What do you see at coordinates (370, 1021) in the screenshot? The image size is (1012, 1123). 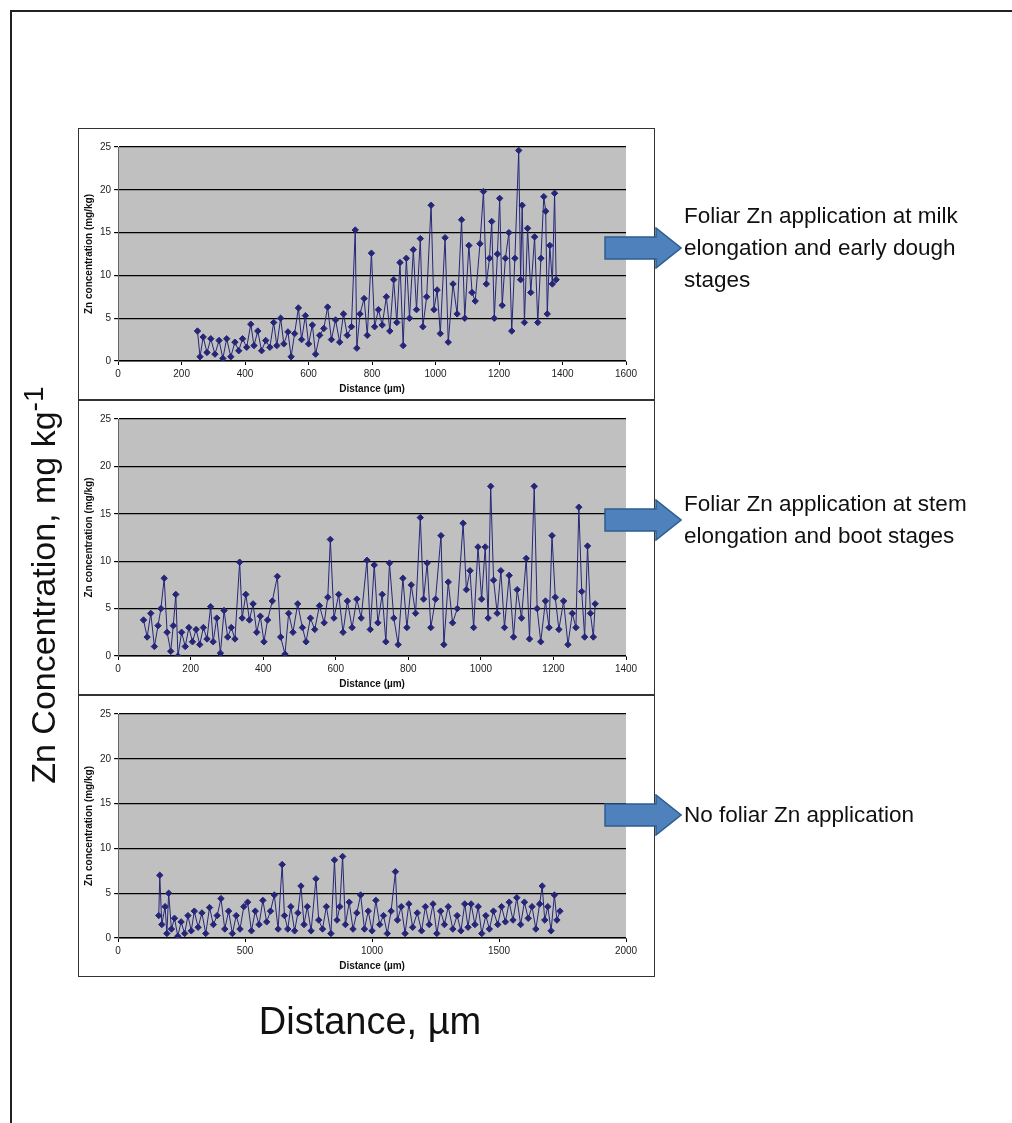 I see `text: Distance, µm` at bounding box center [370, 1021].